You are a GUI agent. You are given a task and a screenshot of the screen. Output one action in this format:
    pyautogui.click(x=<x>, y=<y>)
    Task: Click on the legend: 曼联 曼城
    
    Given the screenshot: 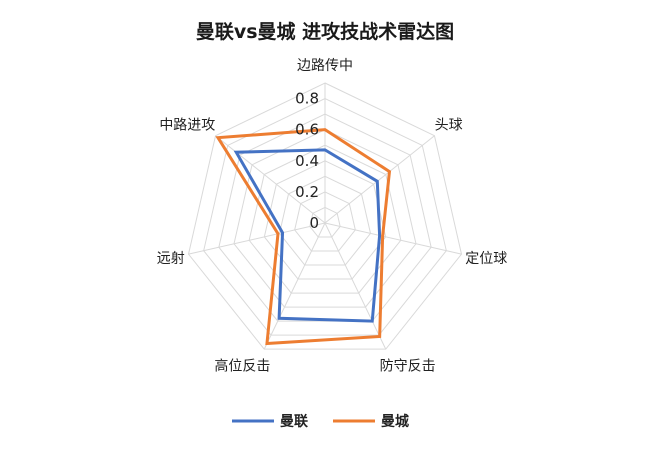 What is the action you would take?
    pyautogui.click(x=320, y=421)
    